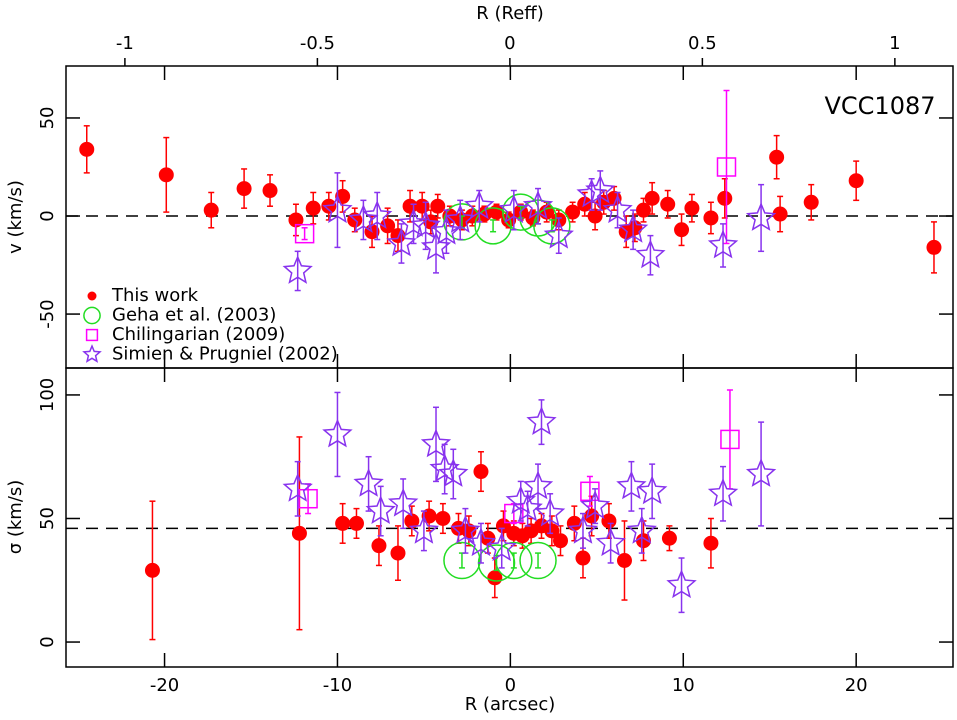  Describe the element at coordinates (198, 334) in the screenshot. I see `legend-label: Chilingarian (2009)` at that location.